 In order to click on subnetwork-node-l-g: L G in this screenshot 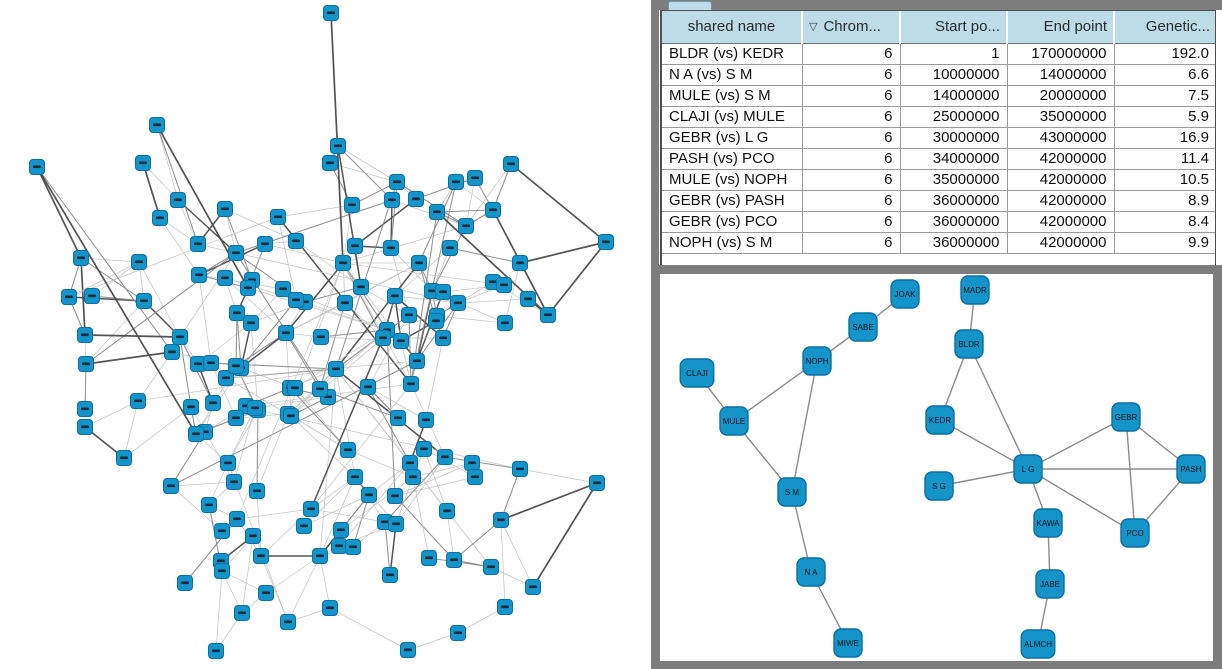, I will do `click(1028, 469)`.